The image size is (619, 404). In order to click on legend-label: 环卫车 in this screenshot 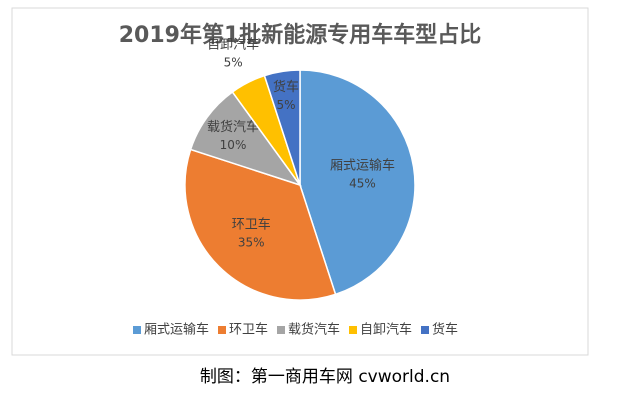, I will do `click(248, 330)`.